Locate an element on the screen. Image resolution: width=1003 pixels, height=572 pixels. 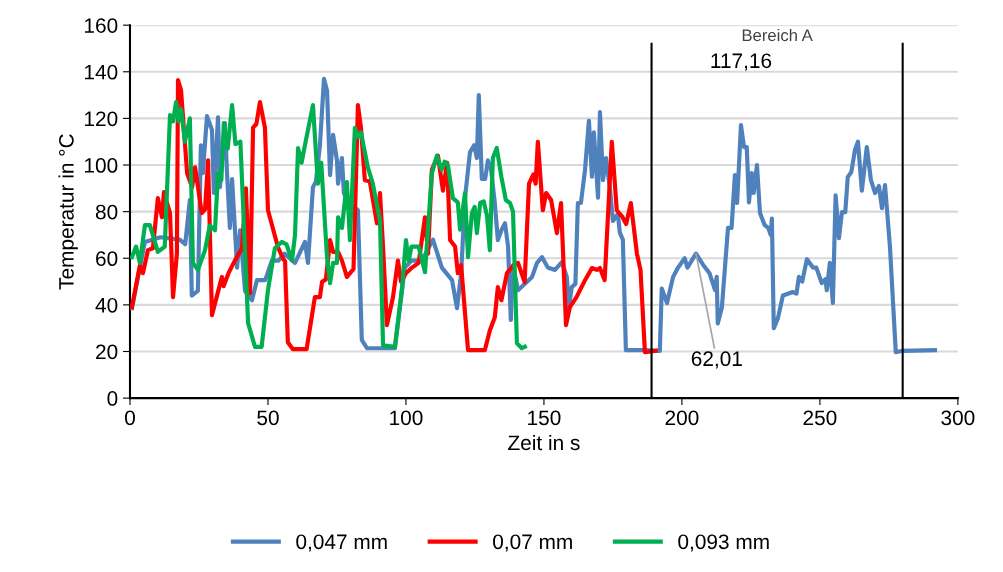
x-tick-label: 250 is located at coordinates (820, 418).